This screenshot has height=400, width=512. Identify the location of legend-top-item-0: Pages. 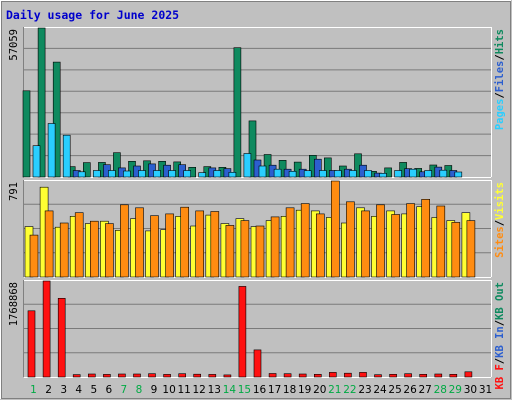
(500, 115).